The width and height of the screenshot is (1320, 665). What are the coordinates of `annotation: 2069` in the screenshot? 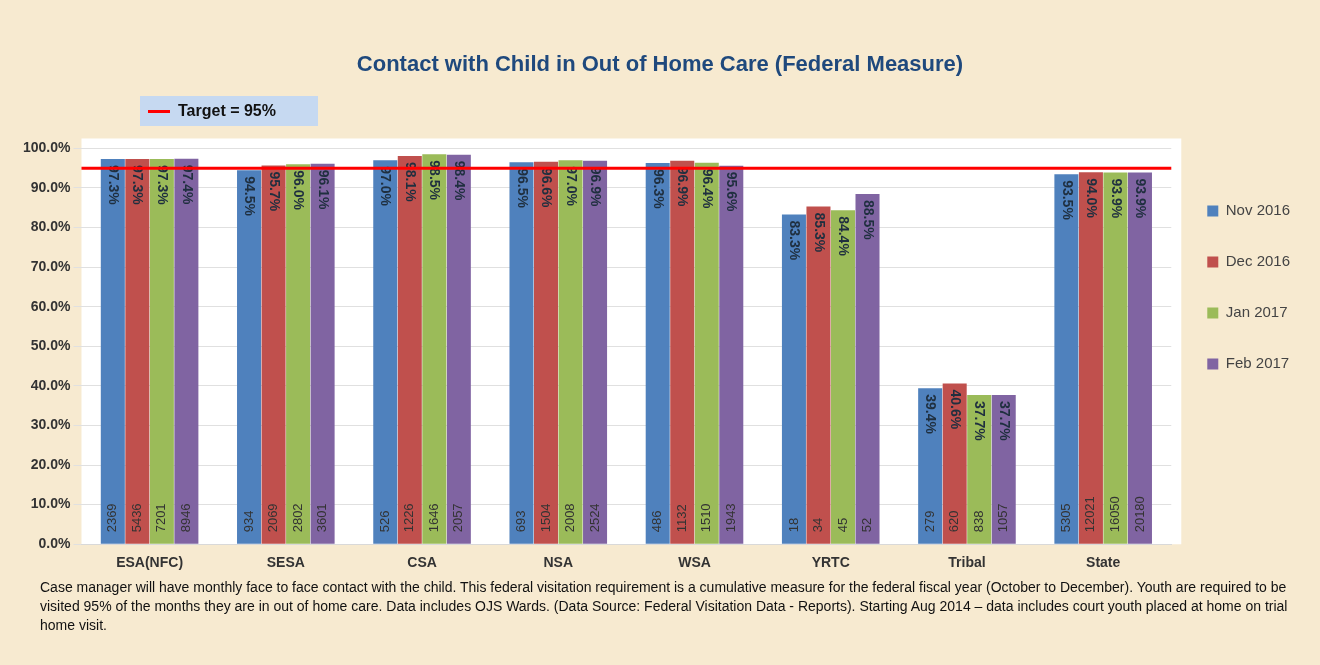 It's located at (273, 518).